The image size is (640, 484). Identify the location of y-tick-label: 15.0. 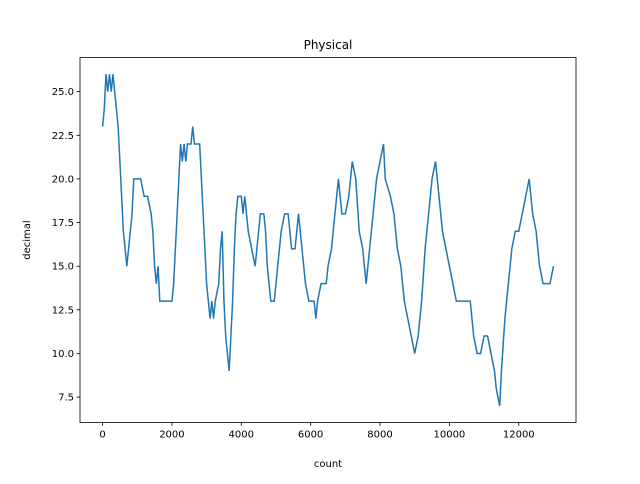
(63, 267).